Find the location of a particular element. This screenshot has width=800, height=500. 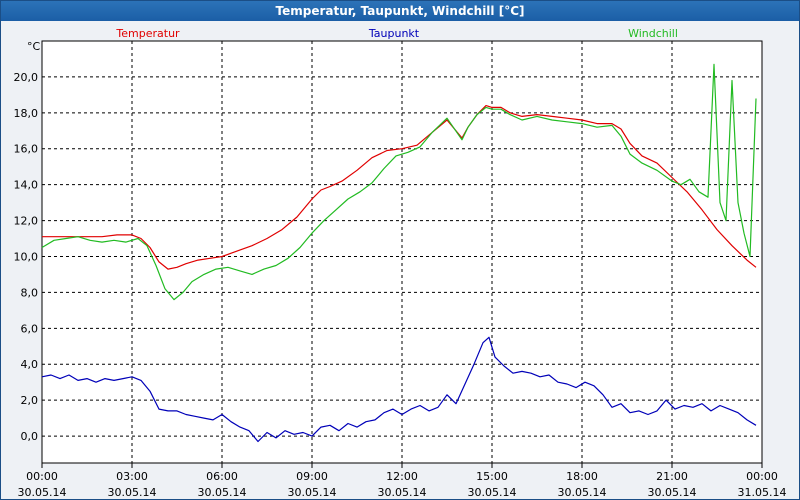

legend-entry-taupunkt: Taupunkt is located at coordinates (394, 33).